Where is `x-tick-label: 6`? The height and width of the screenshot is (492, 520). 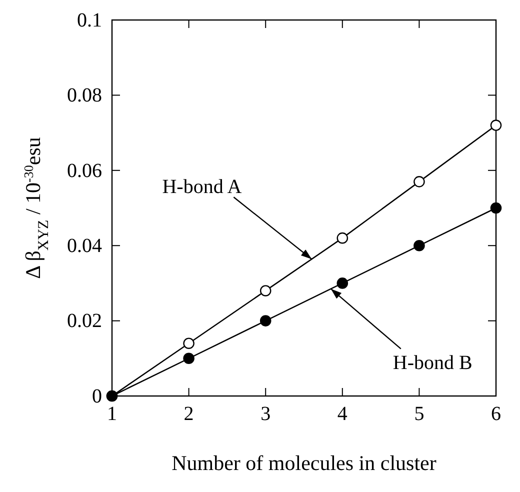 x-tick-label: 6 is located at coordinates (496, 414).